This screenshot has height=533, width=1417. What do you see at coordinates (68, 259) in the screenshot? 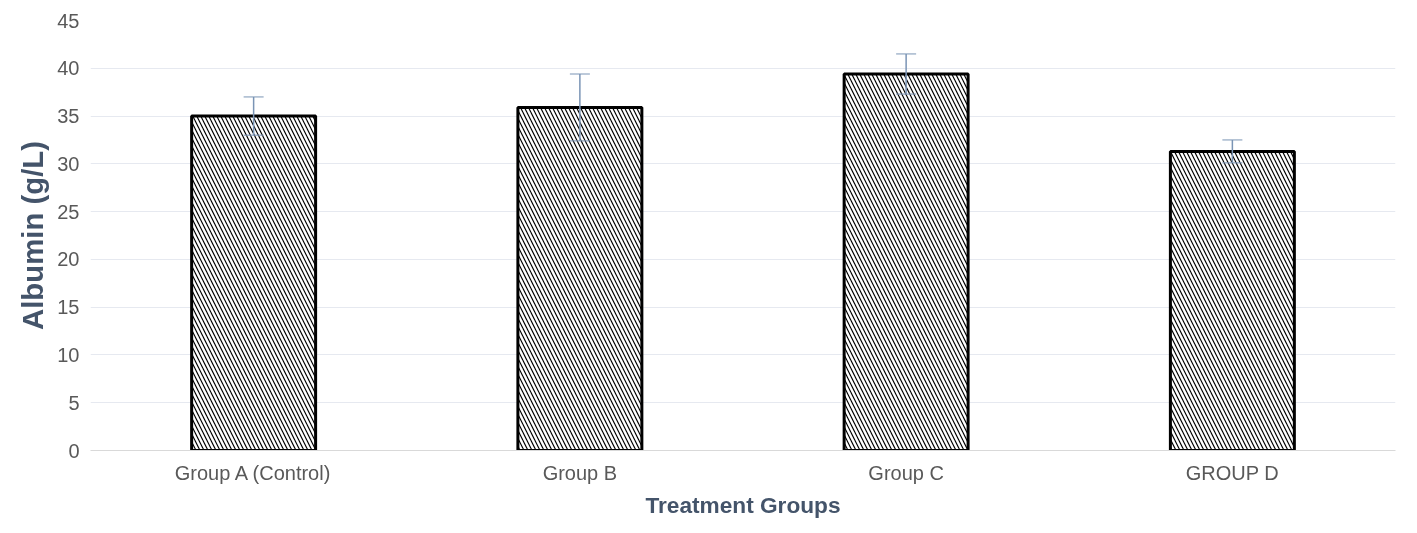
I see `y-tick-label: 20` at bounding box center [68, 259].